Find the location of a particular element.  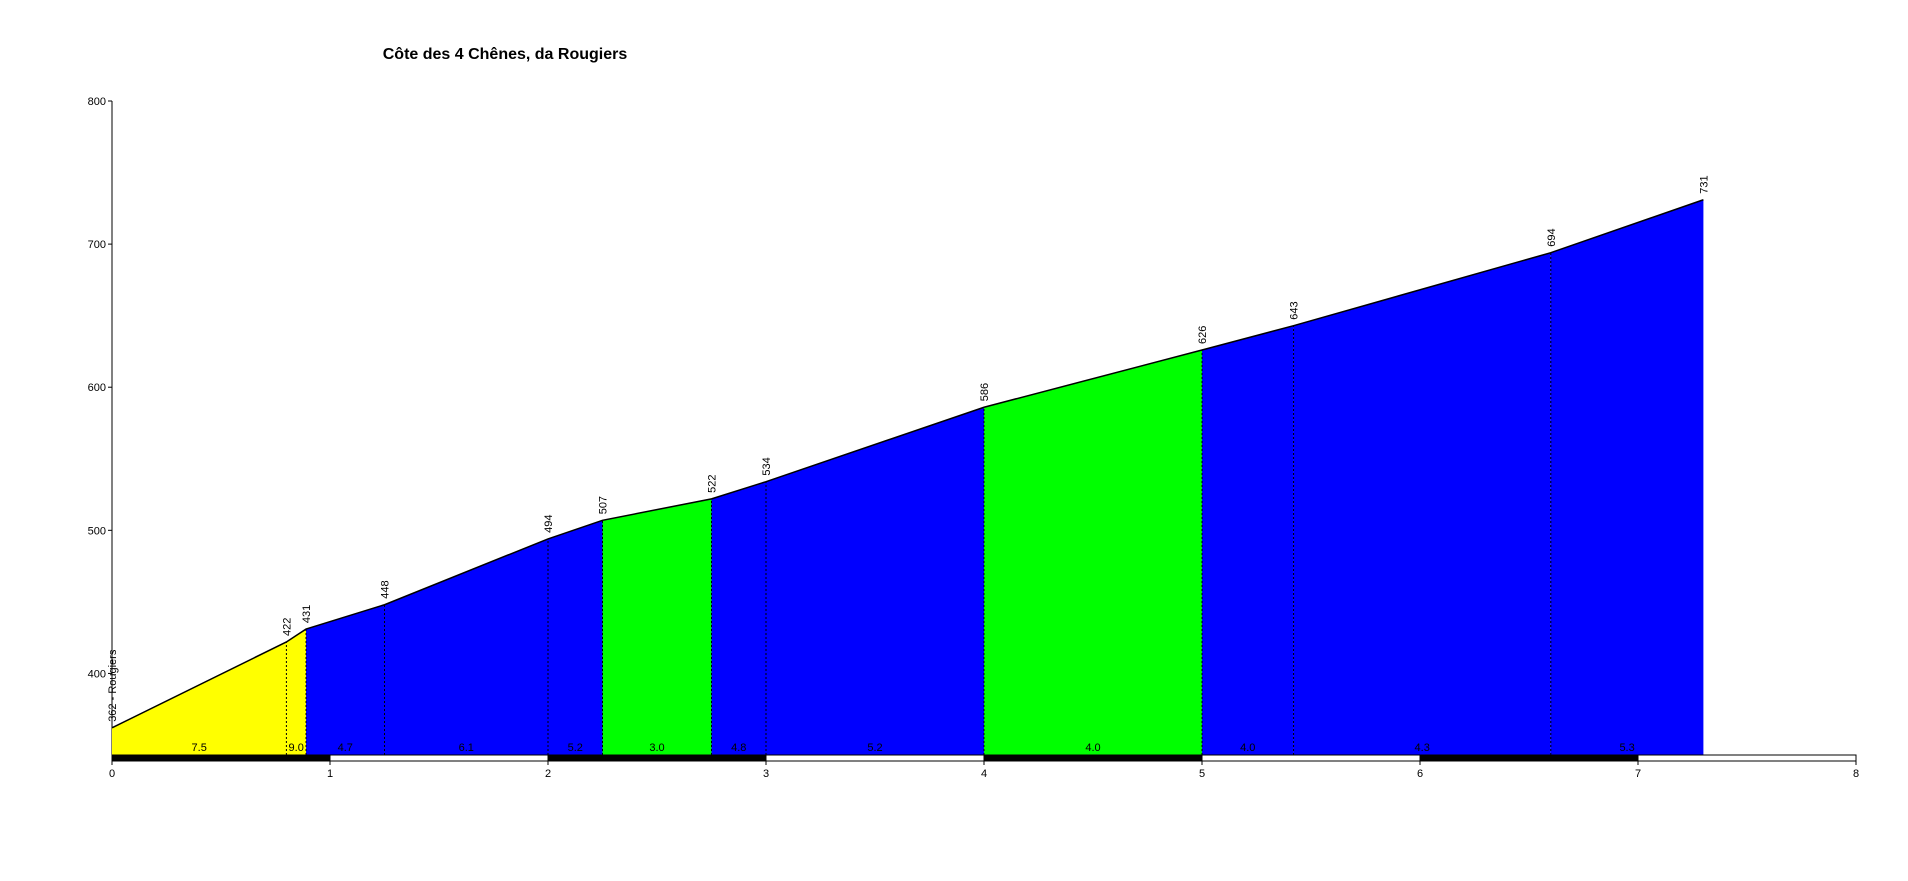

x-tick-label: 0 is located at coordinates (112, 774).